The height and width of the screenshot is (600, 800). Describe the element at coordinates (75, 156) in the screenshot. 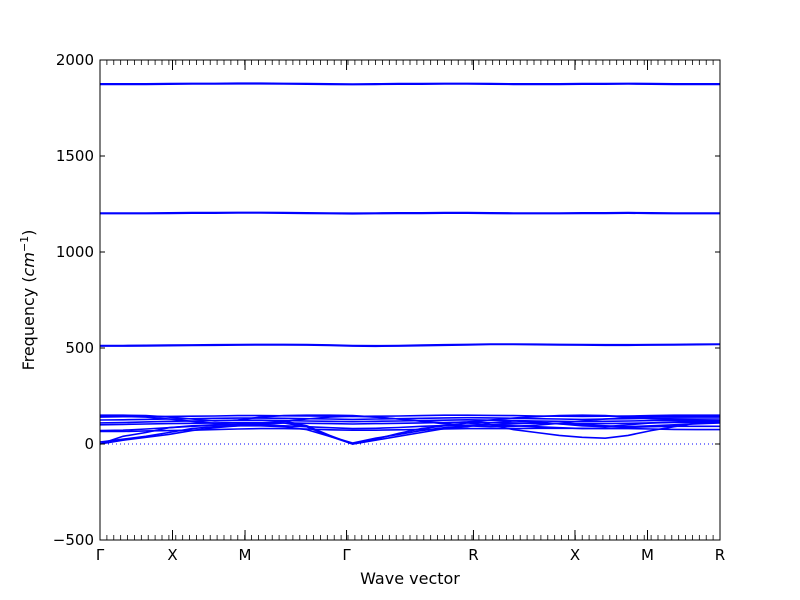

I see `y-tick-label: 1500` at that location.